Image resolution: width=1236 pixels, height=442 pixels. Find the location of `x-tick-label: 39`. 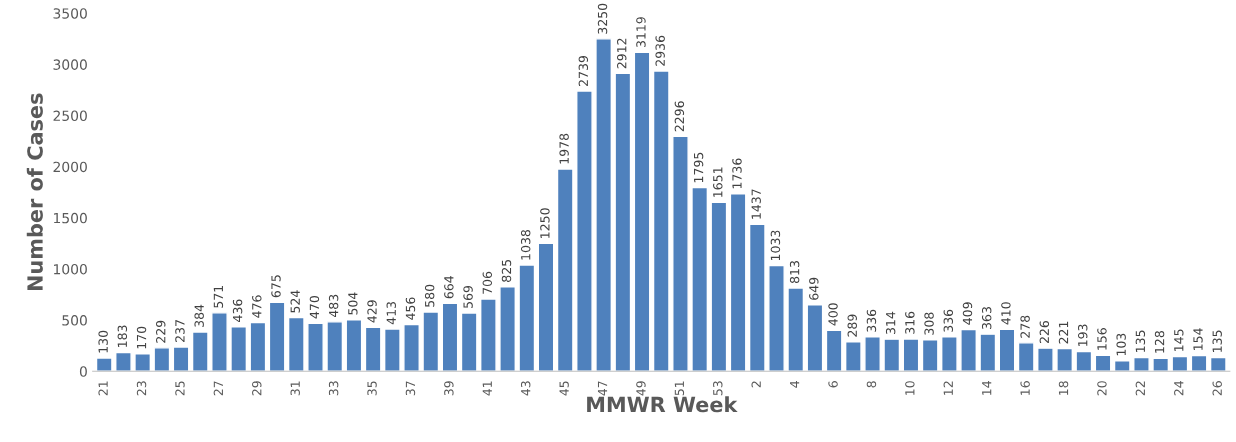

x-tick-label: 39 is located at coordinates (449, 388).